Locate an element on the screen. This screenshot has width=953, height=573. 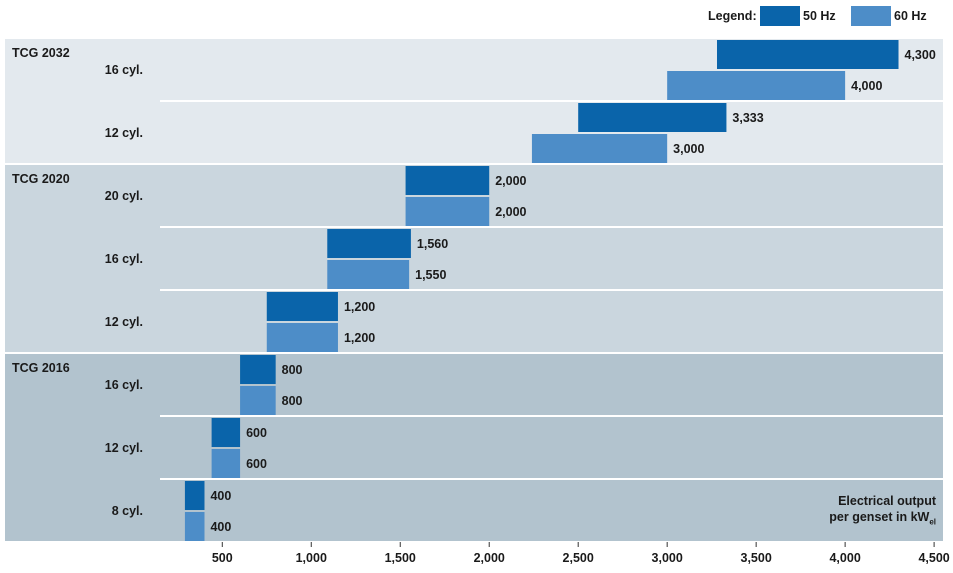
axis-note-unit: per genset in kW is located at coordinates (879, 517).